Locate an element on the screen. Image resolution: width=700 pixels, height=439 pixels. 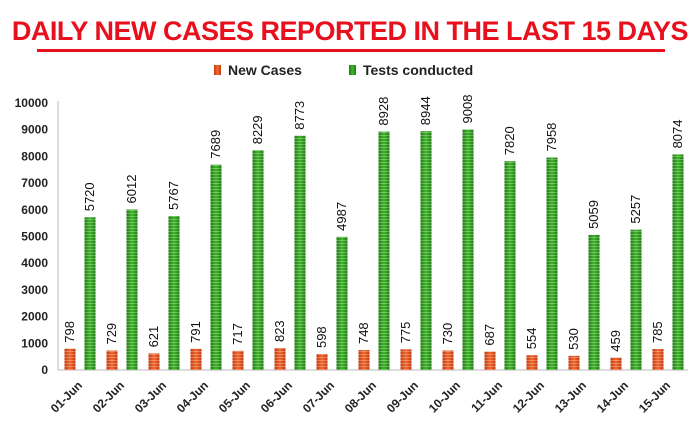
data-label-tests-conducted: 6012 is located at coordinates (131, 189).